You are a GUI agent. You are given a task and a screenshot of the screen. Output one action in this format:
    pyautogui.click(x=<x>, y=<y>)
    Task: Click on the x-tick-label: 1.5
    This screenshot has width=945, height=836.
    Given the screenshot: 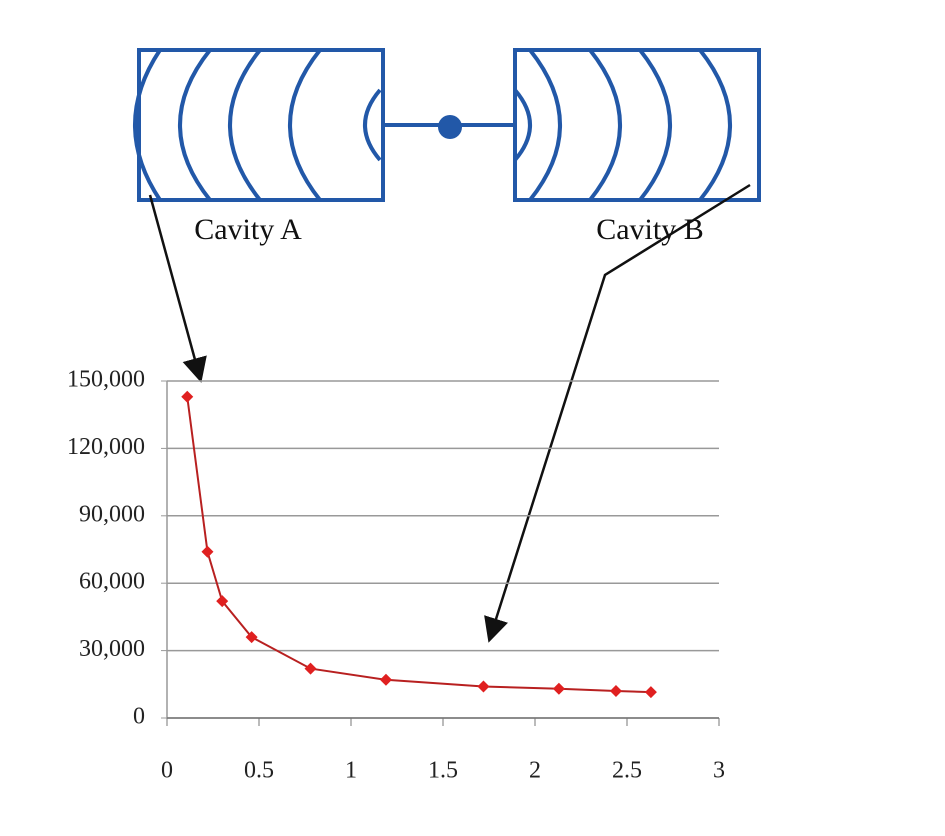 What is the action you would take?
    pyautogui.click(x=443, y=771)
    